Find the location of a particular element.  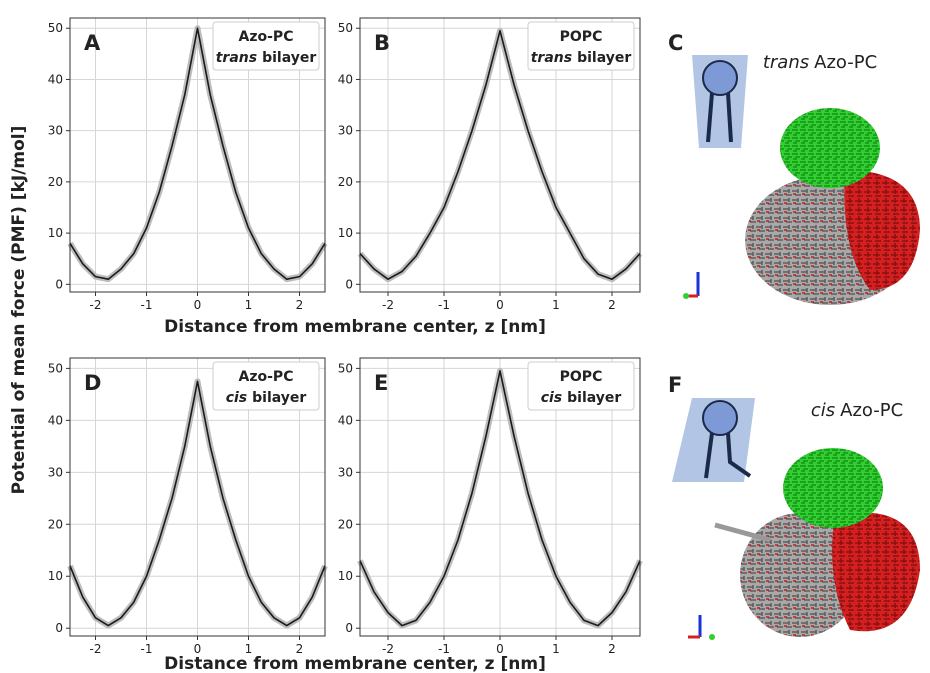

panel-letter: C is located at coordinates (675, 43).